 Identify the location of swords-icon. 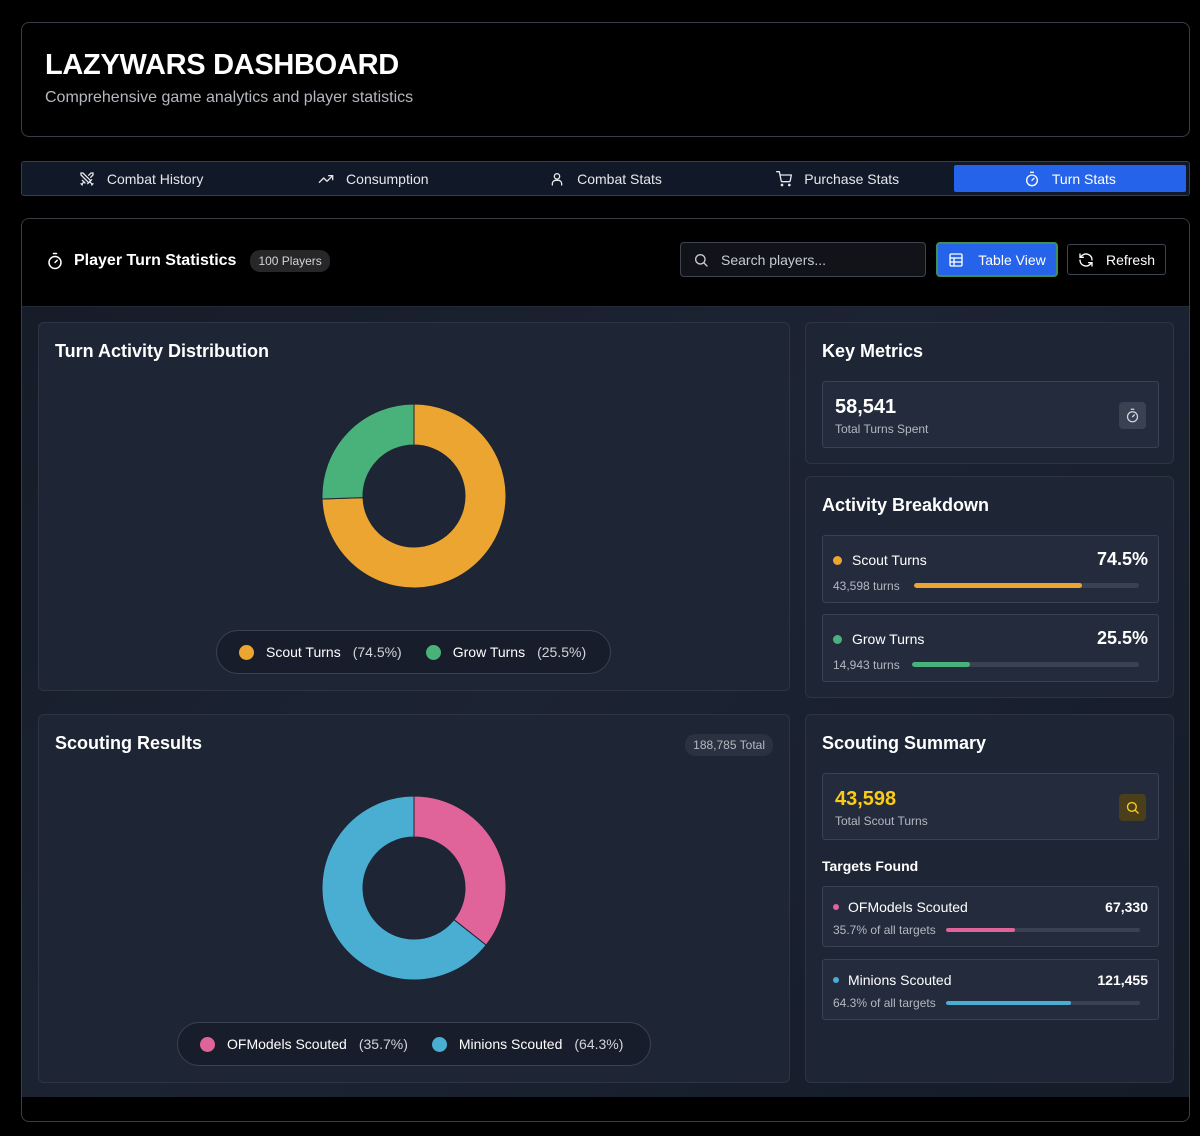
(87, 178).